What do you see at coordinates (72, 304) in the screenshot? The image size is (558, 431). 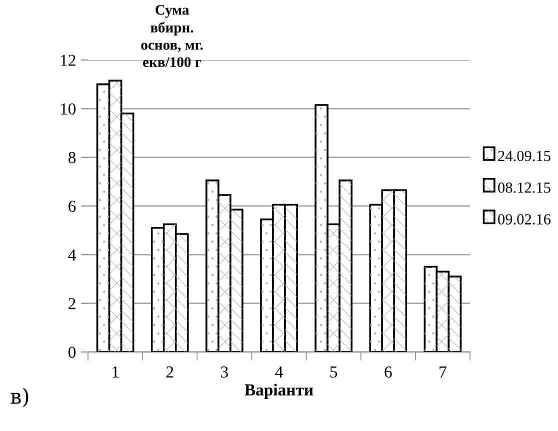 I see `y-tick-label: 2` at bounding box center [72, 304].